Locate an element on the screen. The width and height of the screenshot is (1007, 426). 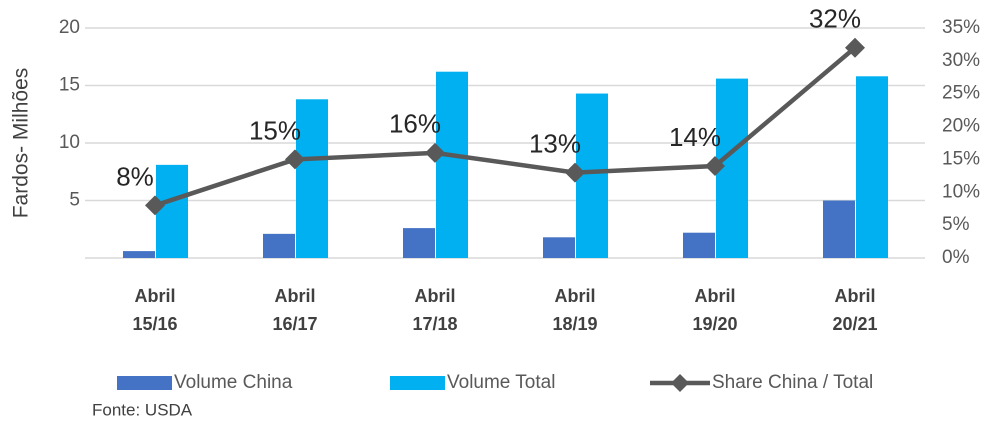
y-tick-label: 15 is located at coordinates (69, 85).